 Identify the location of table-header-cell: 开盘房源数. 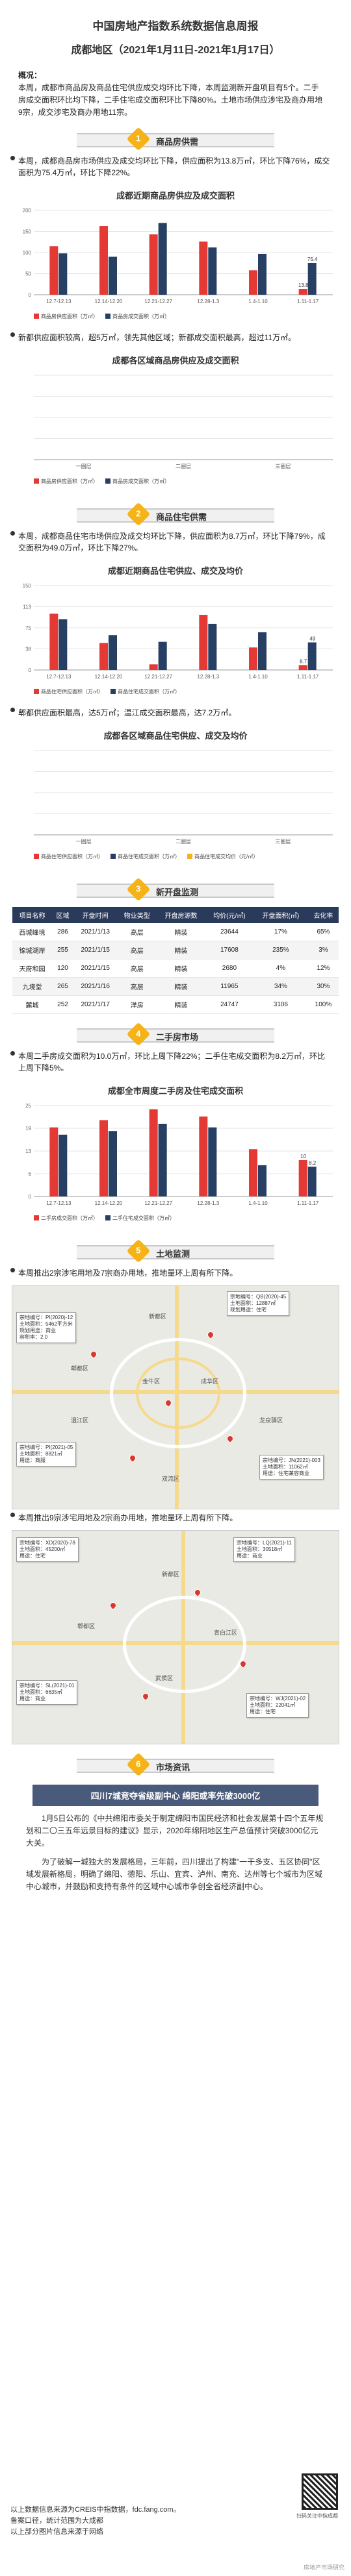
(181, 915).